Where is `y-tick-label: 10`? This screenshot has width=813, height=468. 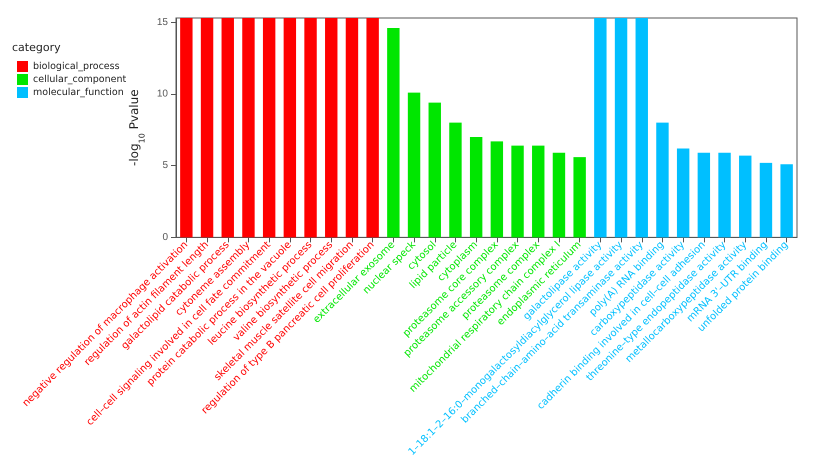 y-tick-label: 10 is located at coordinates (162, 94).